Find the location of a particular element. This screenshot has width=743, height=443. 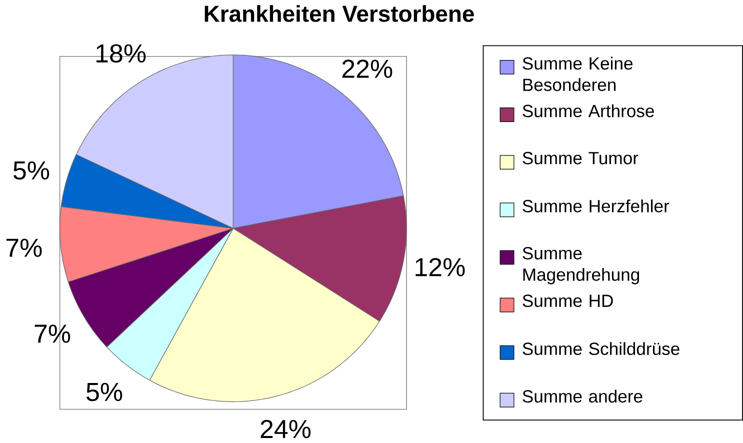

legend-label: Summe Tumor is located at coordinates (580, 158).